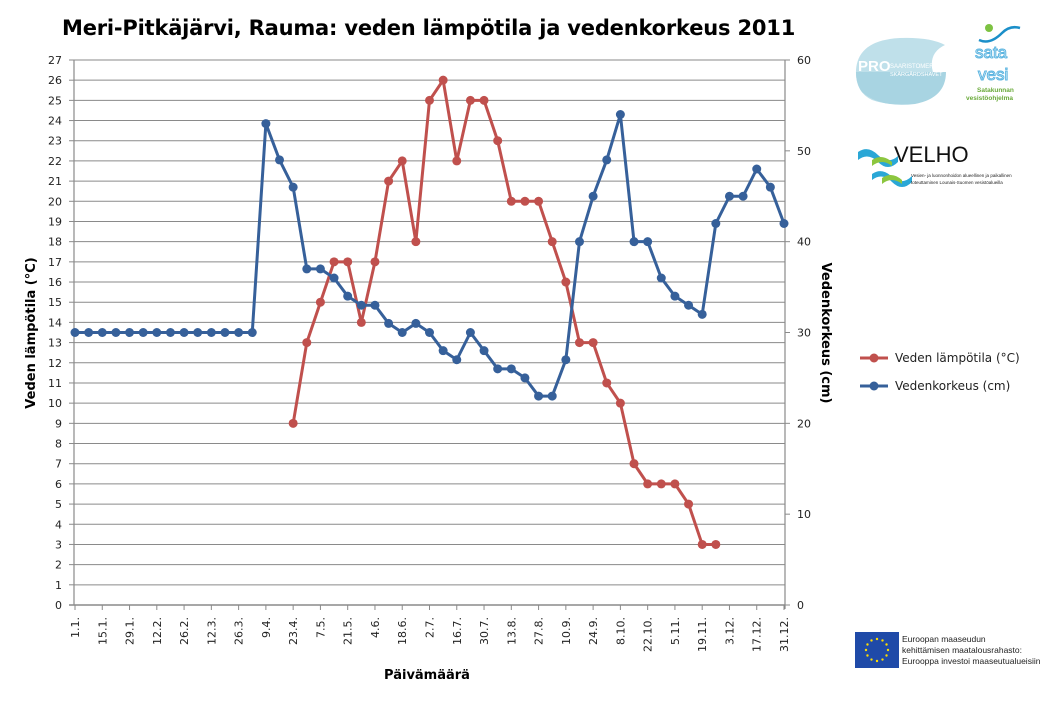  What do you see at coordinates (293, 631) in the screenshot?
I see `x-tick-label: 23.4.` at bounding box center [293, 631].